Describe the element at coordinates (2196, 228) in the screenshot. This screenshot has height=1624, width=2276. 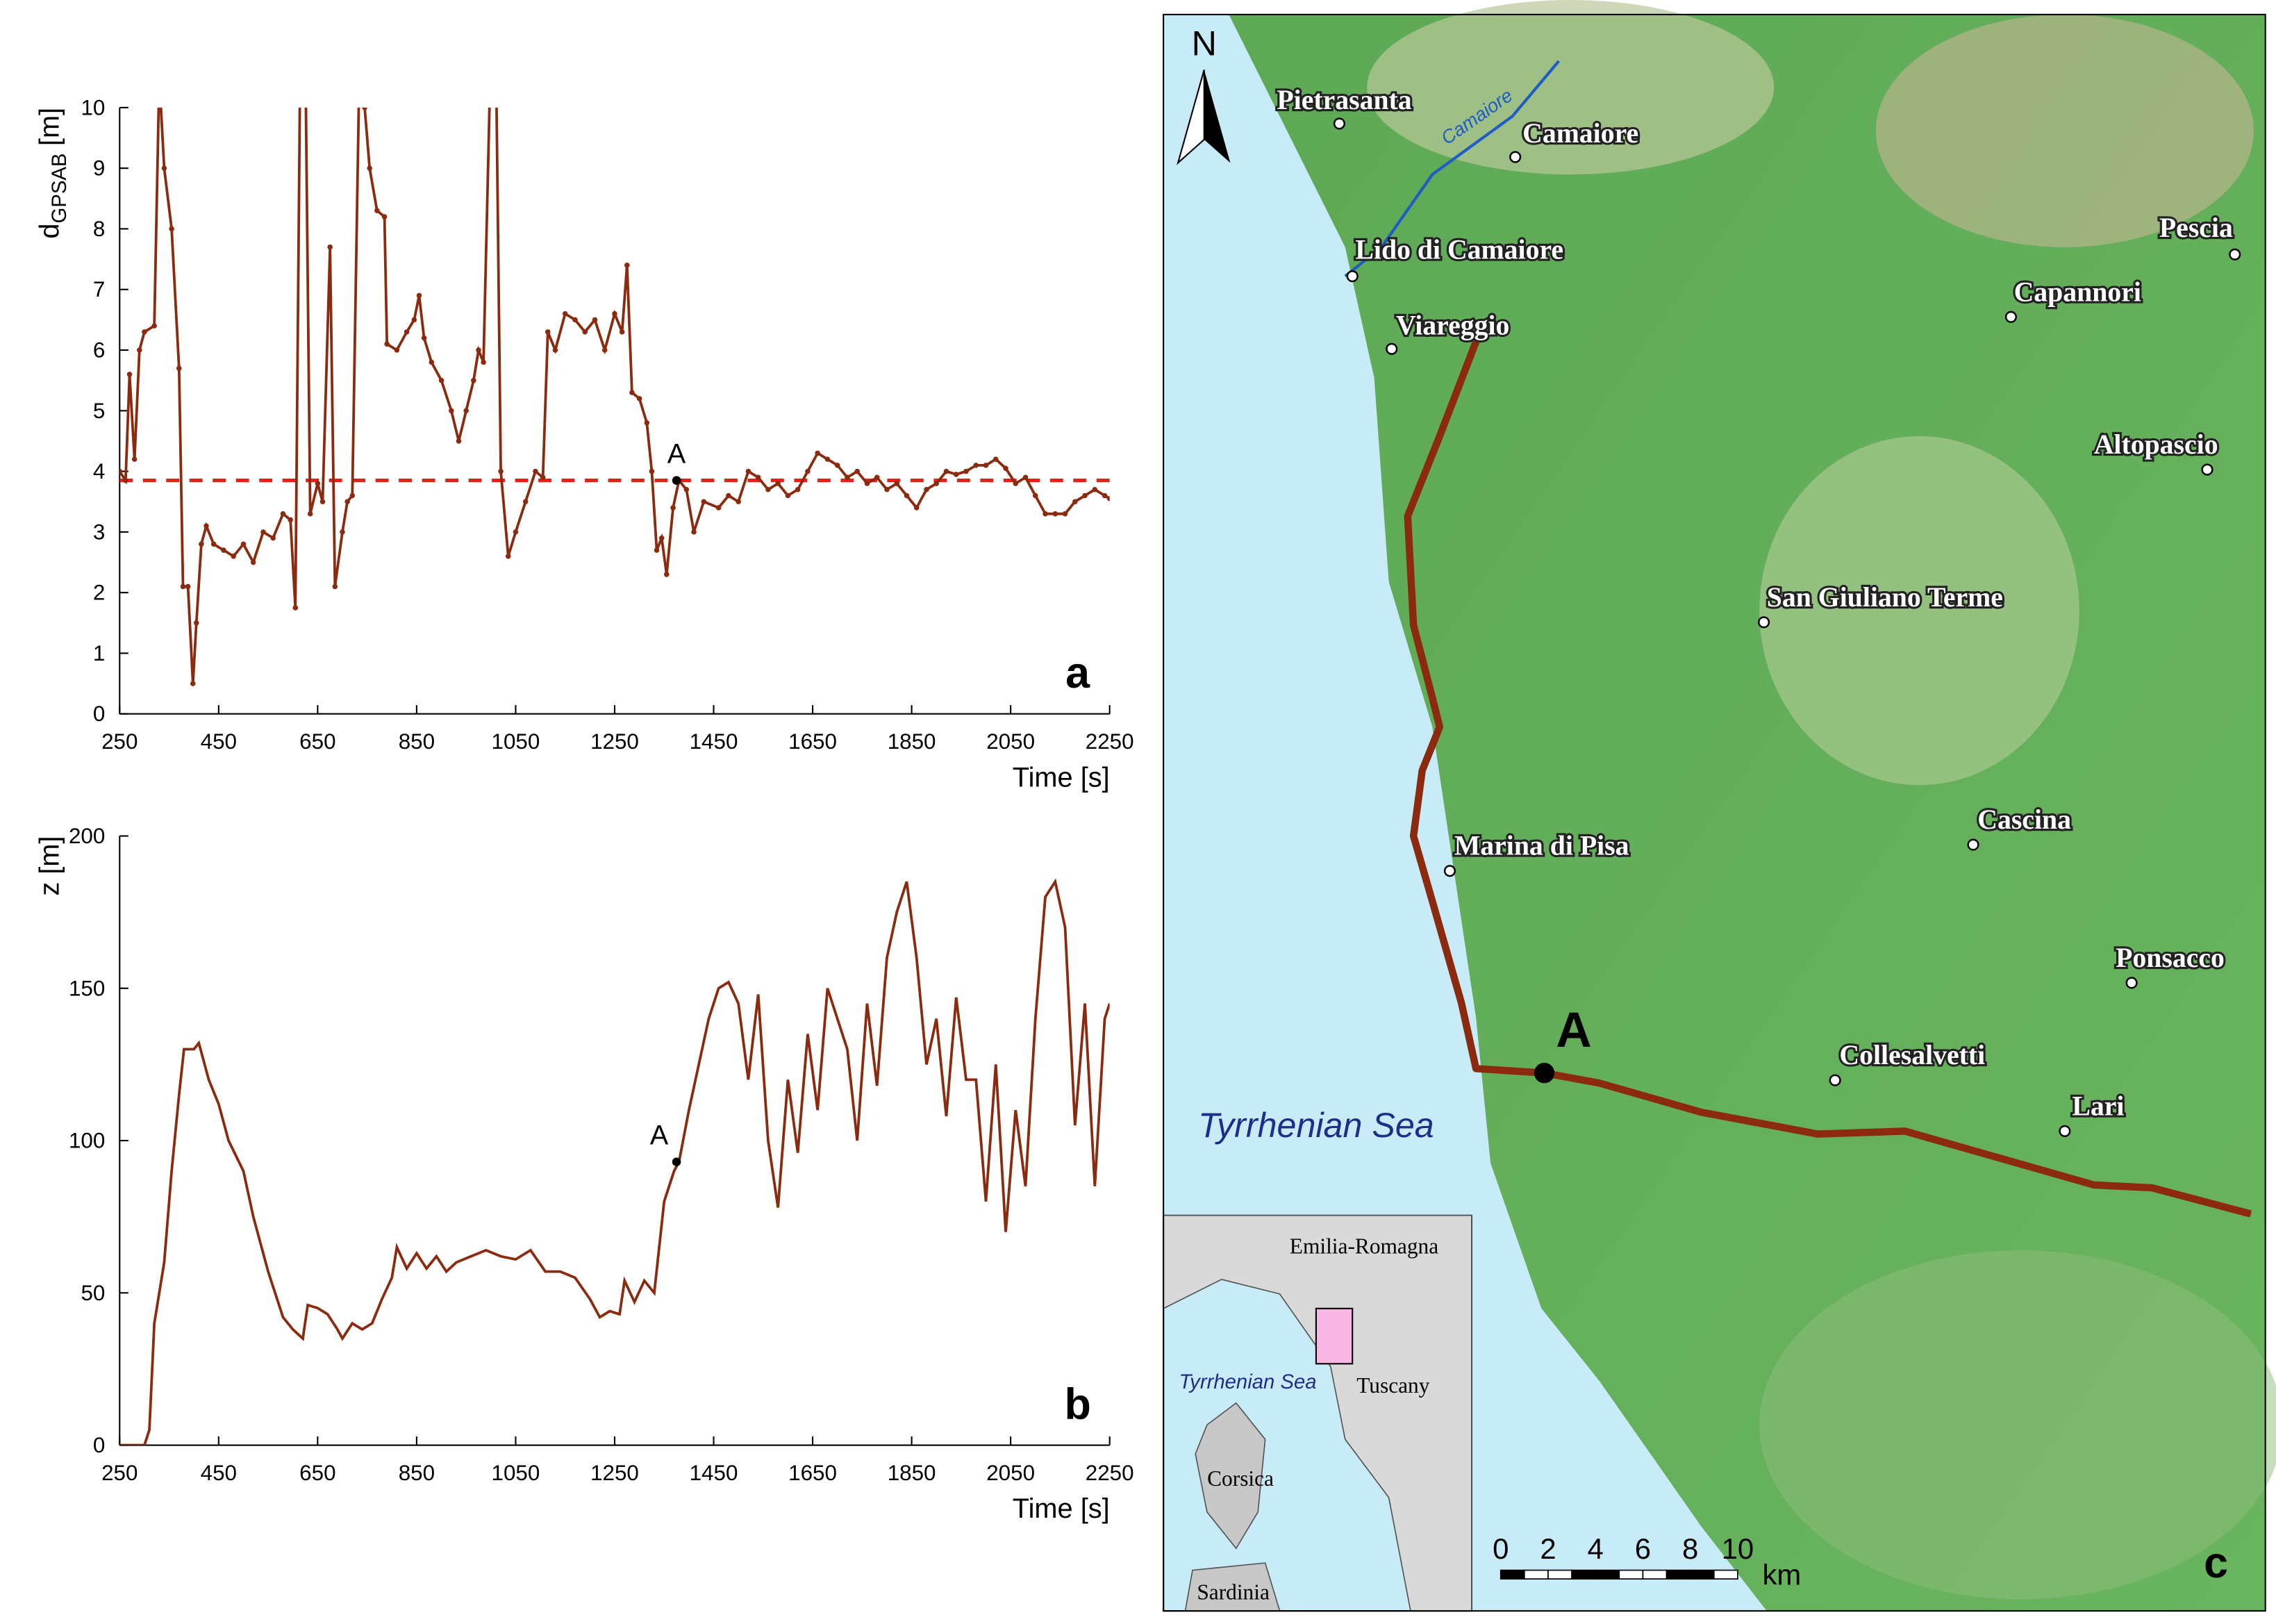
I see `place-label: Pescia` at that location.